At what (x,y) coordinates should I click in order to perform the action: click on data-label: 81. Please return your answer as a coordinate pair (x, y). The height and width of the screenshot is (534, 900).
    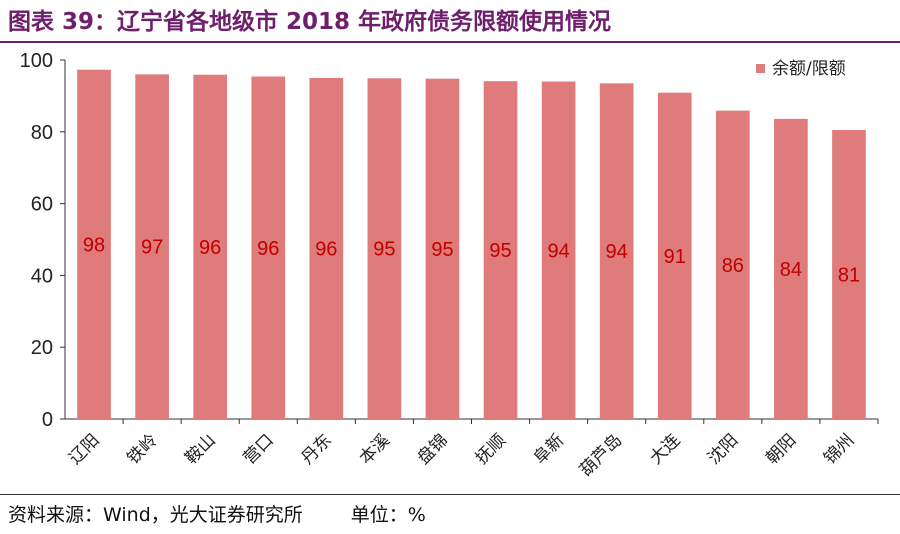
    Looking at the image, I should click on (849, 276).